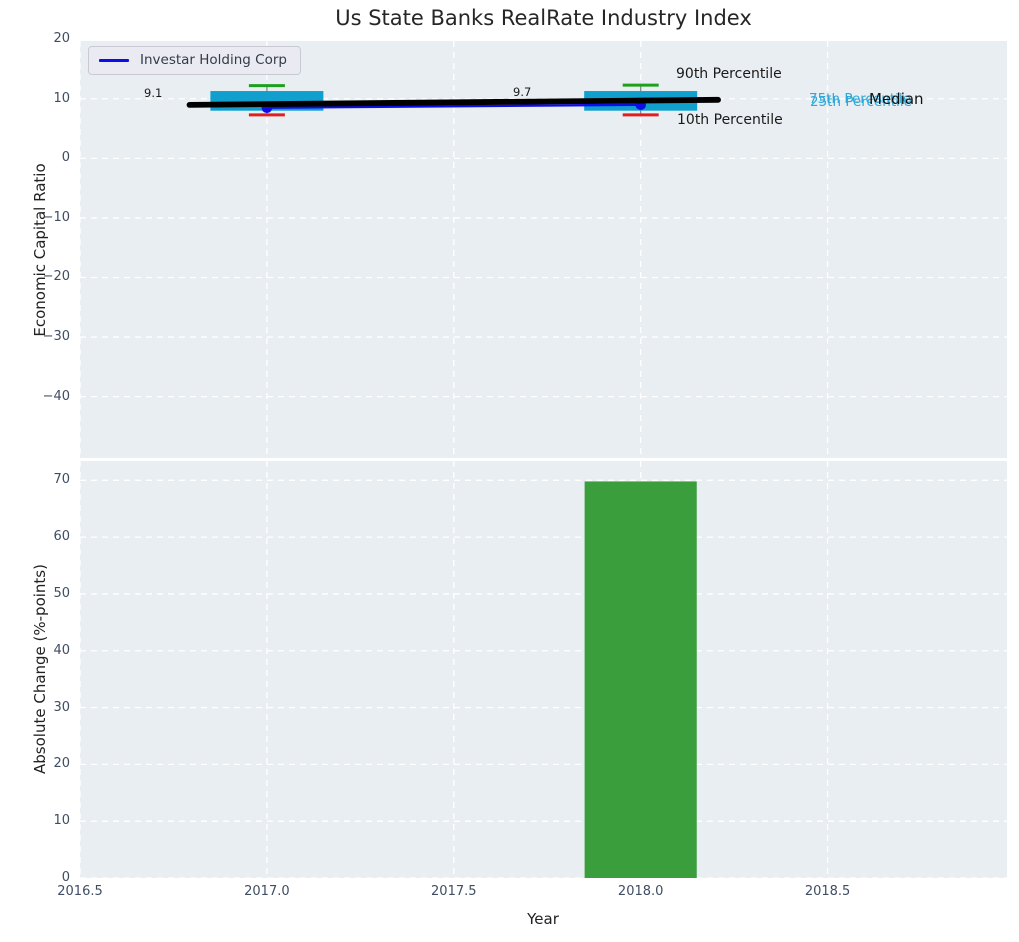  Describe the element at coordinates (153, 93) in the screenshot. I see `value-annotation-2017: 9.1` at that location.